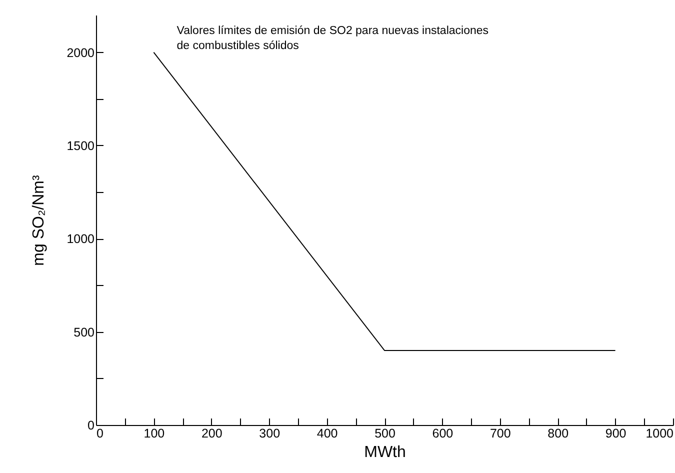  What do you see at coordinates (332, 38) in the screenshot?
I see `text: Valores límites de emisión de SO2 para nuevas instalaciones de combustibles sólidos` at bounding box center [332, 38].